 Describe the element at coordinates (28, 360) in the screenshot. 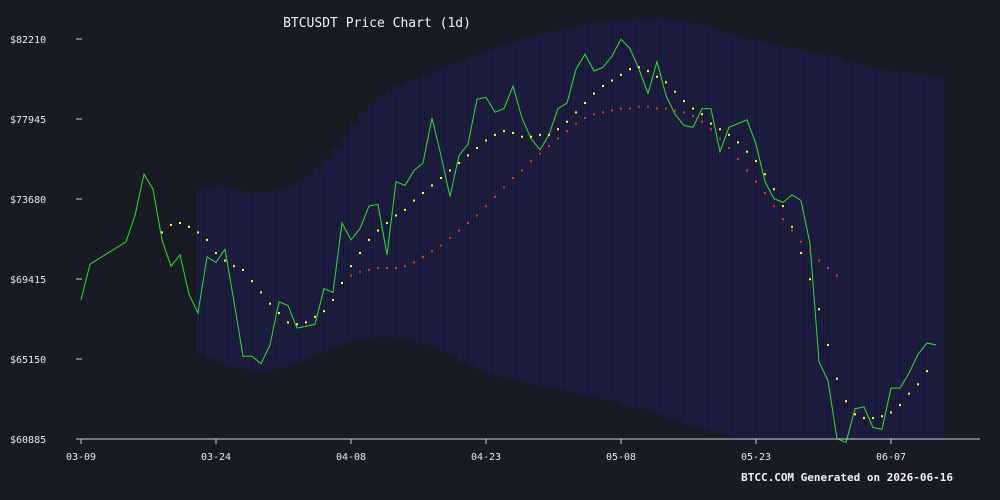

I see `y-tick-label: $65150` at that location.